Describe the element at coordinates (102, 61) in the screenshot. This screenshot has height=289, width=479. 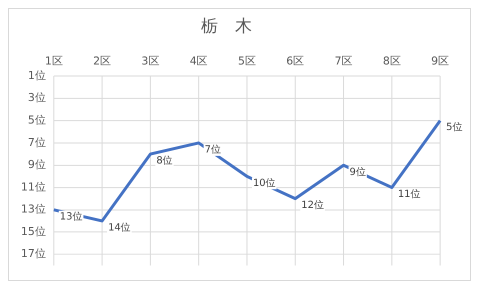
I see `x-tick-label: 2区` at that location.